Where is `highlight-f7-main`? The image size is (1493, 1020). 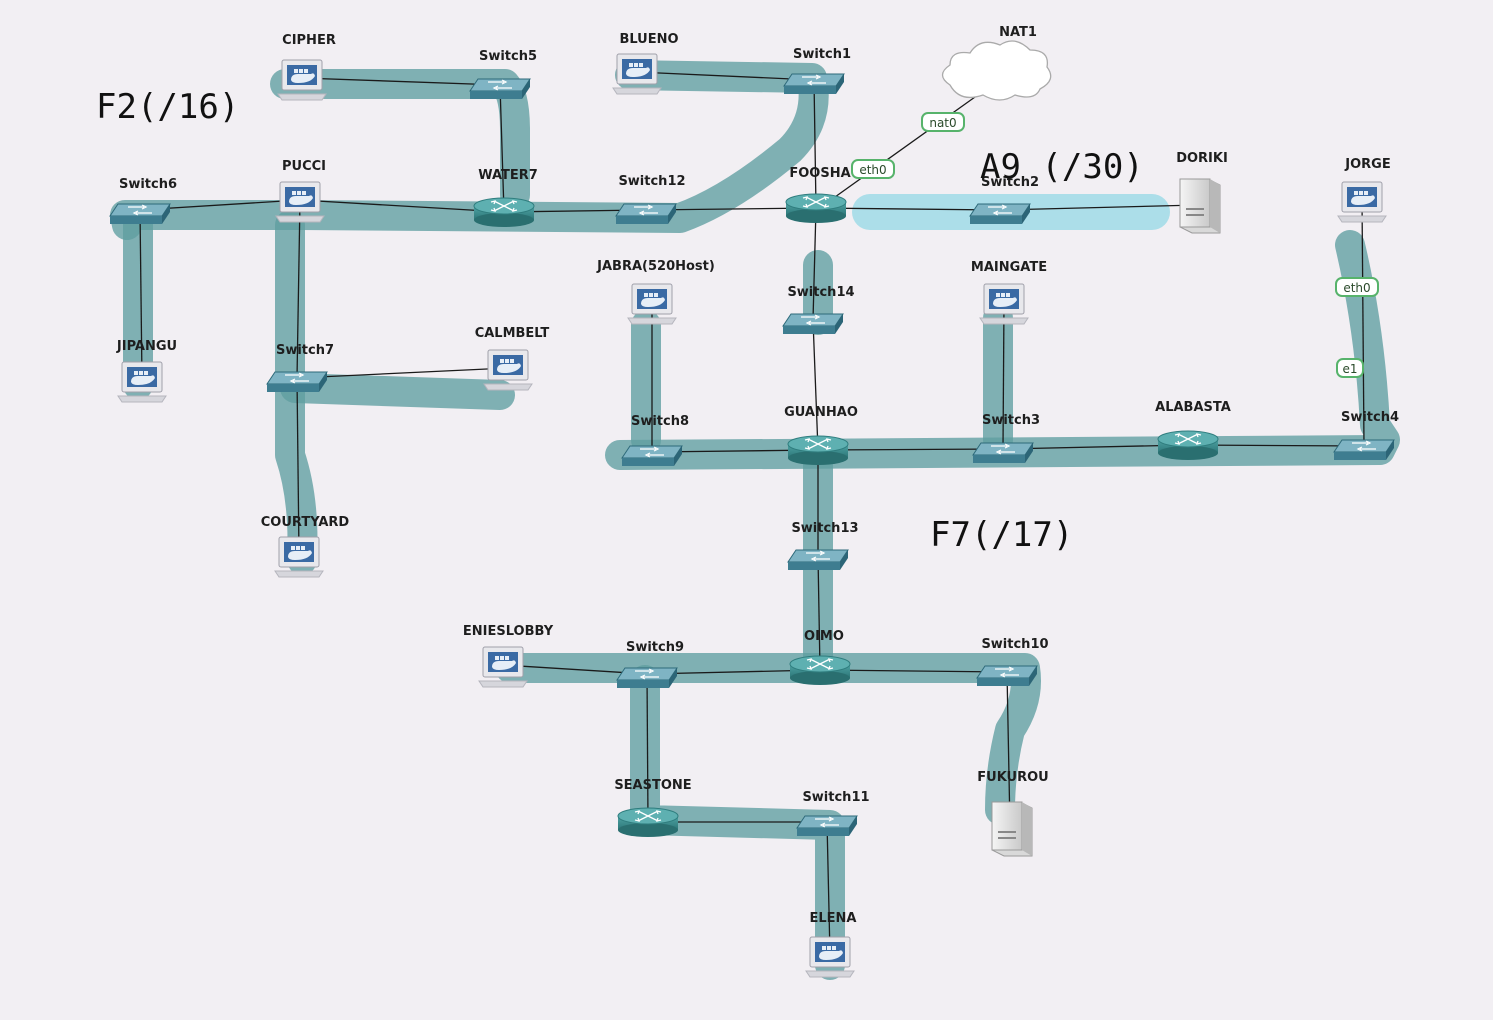
highlight-f7-main is located at coordinates (1002, 350).